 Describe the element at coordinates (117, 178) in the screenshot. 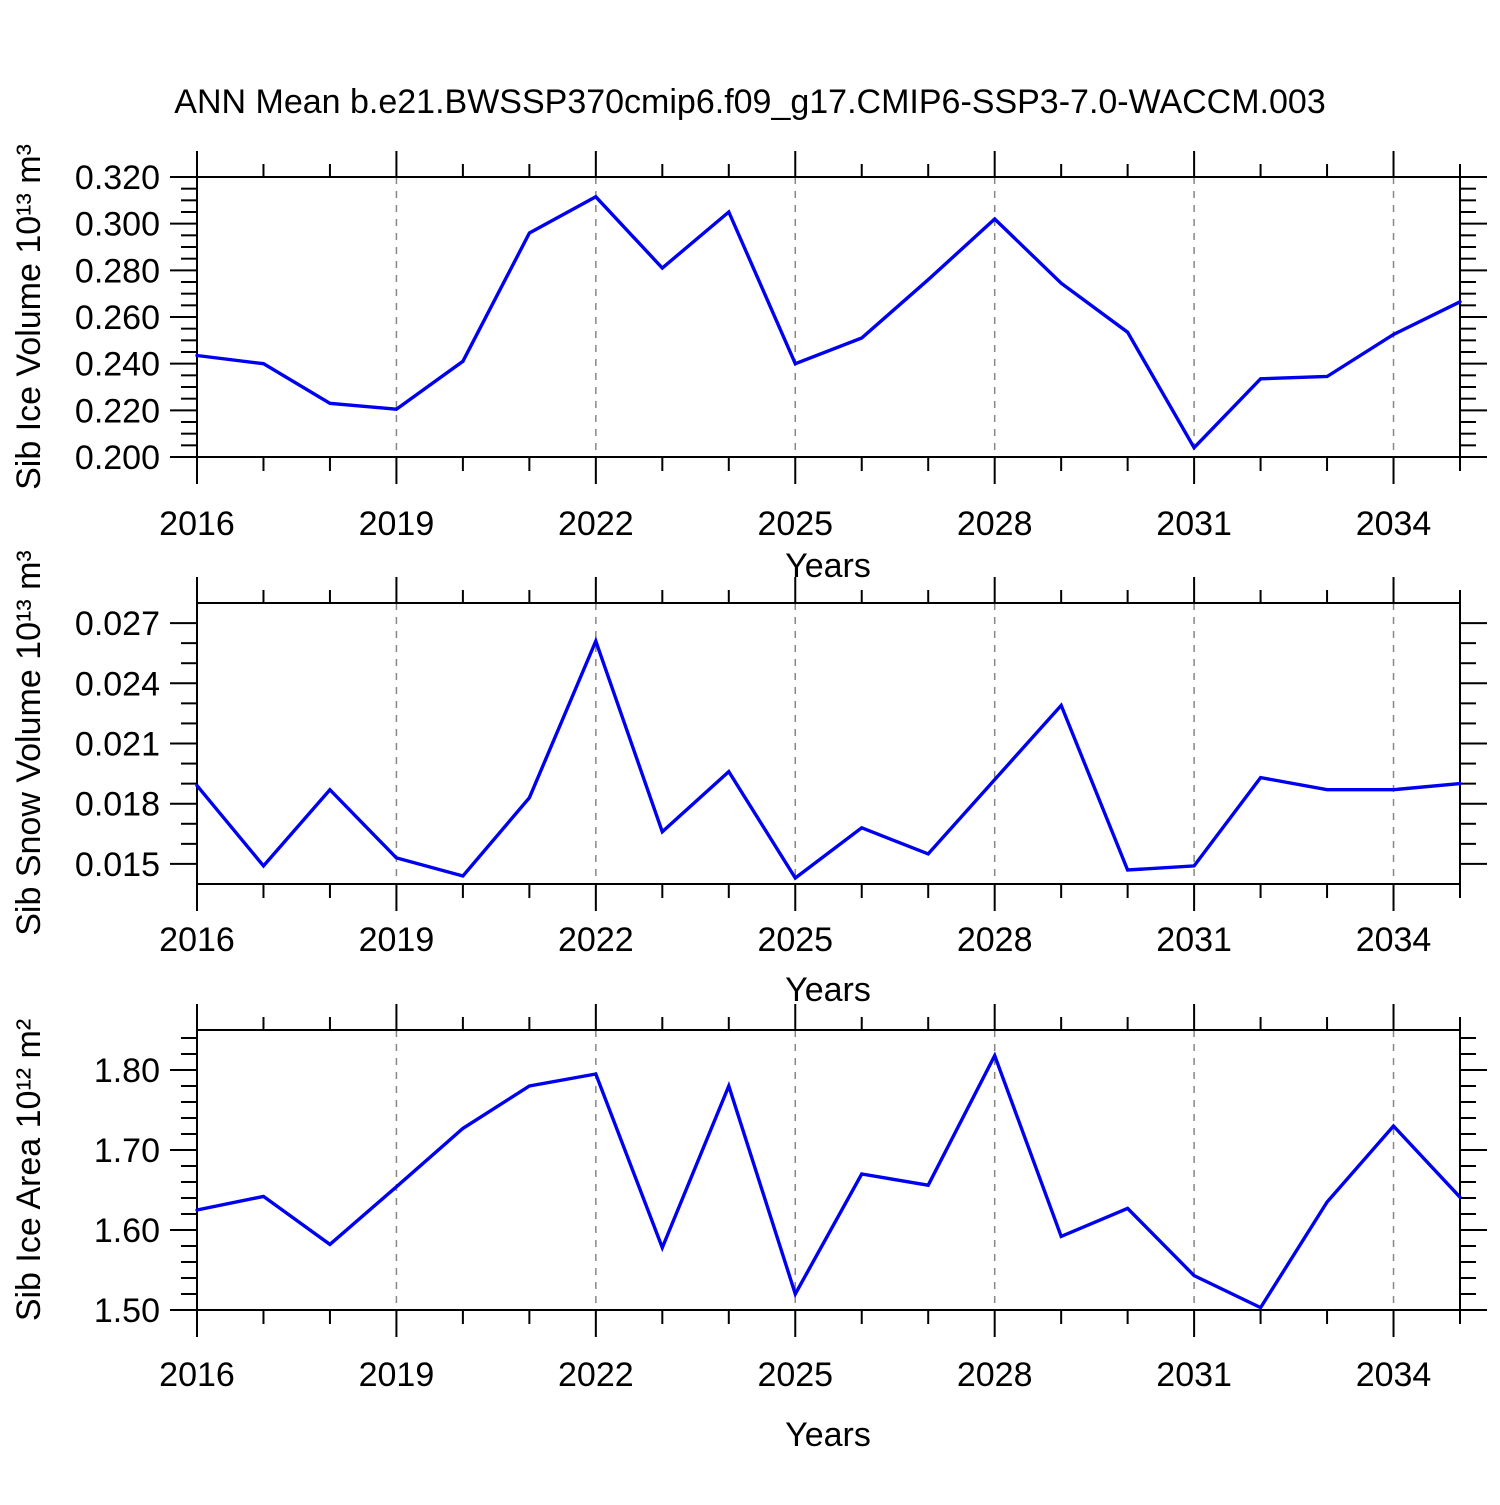

I see `y-tick-label: 0.320` at that location.